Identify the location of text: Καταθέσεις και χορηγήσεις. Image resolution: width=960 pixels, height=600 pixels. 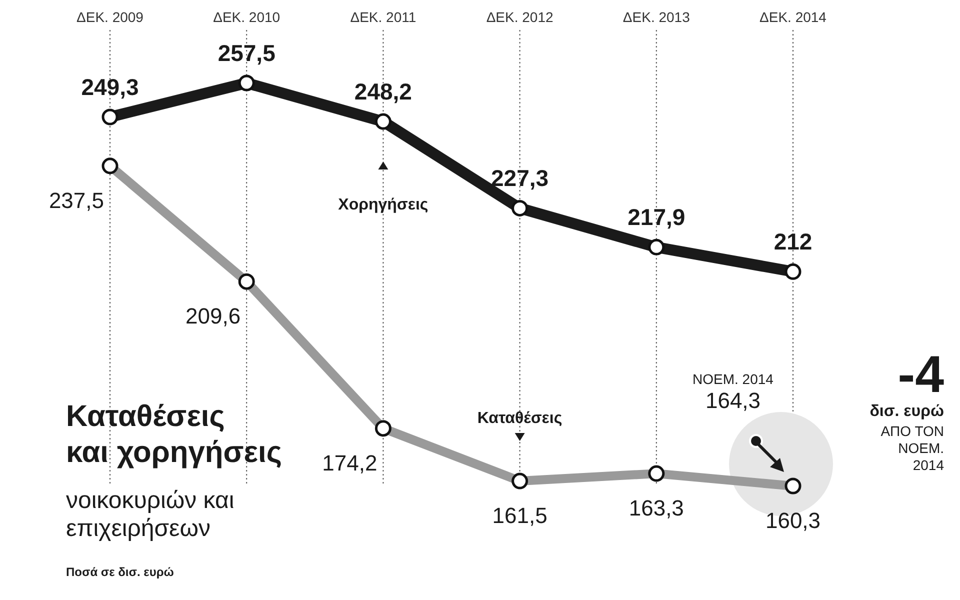
(174, 434).